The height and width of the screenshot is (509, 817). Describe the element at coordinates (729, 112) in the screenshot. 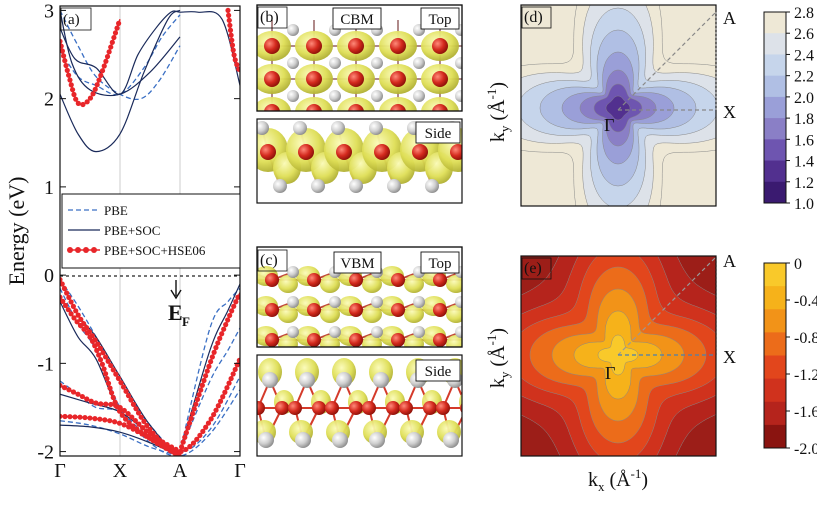

I see `cbm-point-X: X` at that location.